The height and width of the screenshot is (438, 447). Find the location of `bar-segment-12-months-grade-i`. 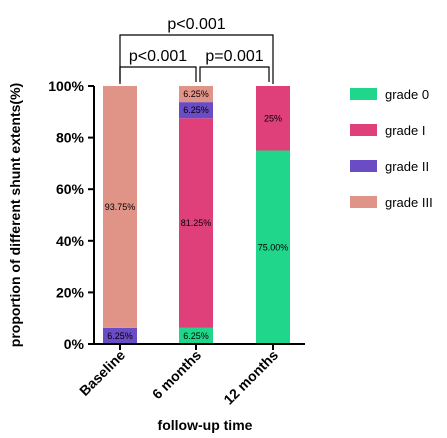

bar-segment-12-months-grade-i is located at coordinates (273, 118).